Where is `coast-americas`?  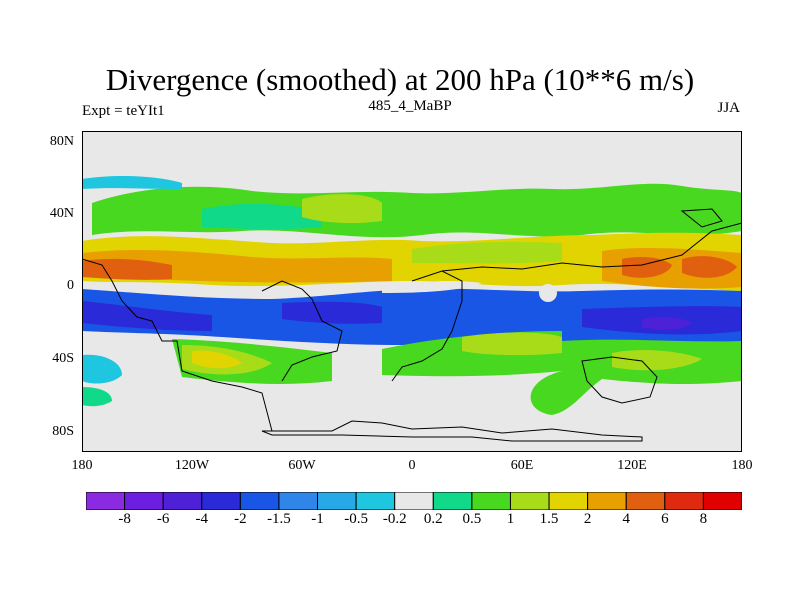 coast-americas is located at coordinates (182, 345).